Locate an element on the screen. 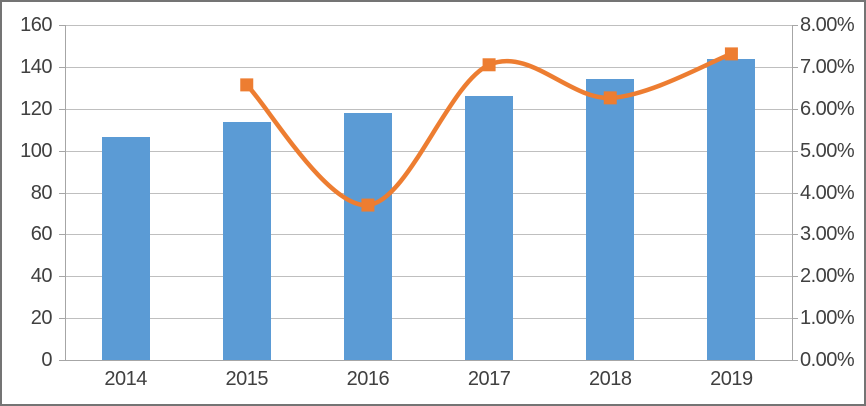 The image size is (866, 406). right-axis-tick-label: 1.00% is located at coordinates (827, 318).